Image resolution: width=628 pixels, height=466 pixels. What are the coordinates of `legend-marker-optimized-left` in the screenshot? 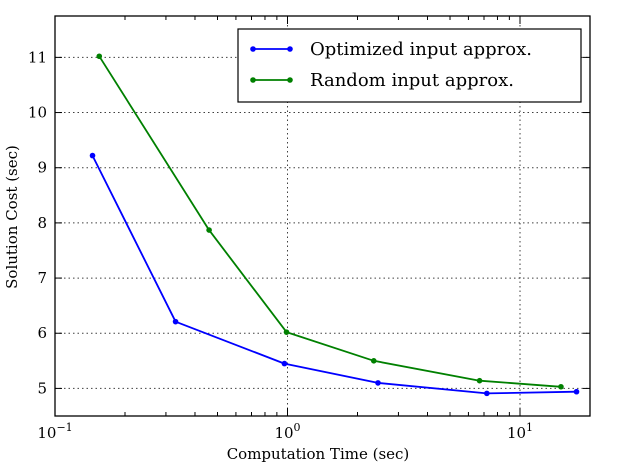 It's located at (253, 49).